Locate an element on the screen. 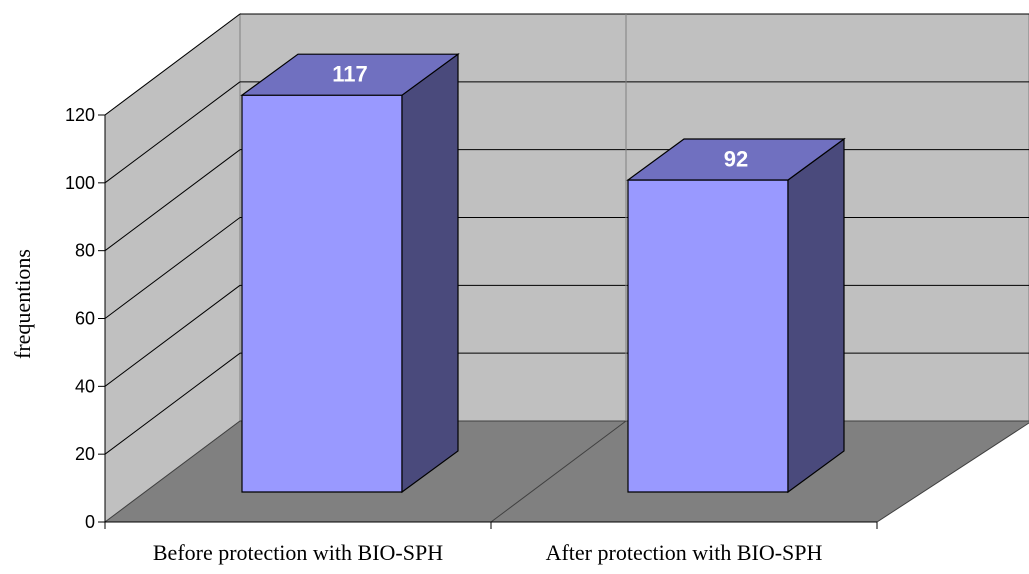 This screenshot has height=574, width=1029. y-tick-label: 80 is located at coordinates (85, 251).